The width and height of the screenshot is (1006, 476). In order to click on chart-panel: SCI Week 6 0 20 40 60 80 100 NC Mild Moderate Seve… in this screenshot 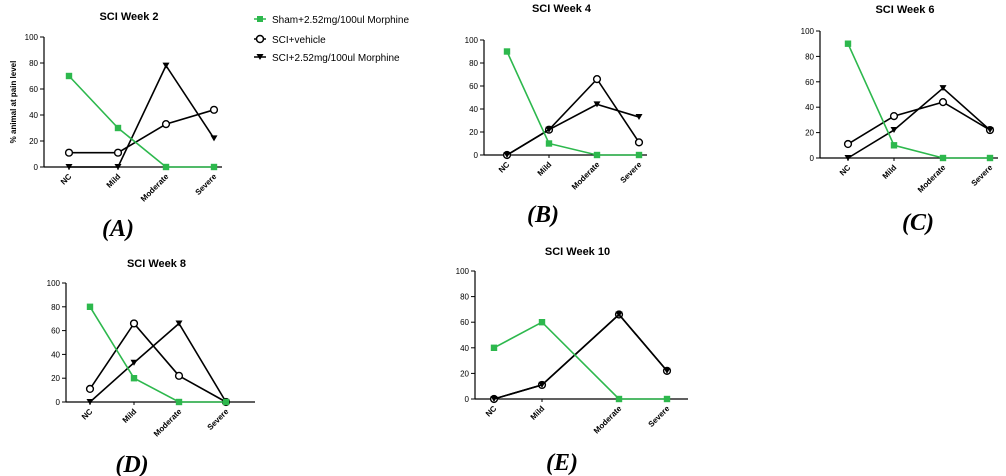, I will do `click(899, 120)`.